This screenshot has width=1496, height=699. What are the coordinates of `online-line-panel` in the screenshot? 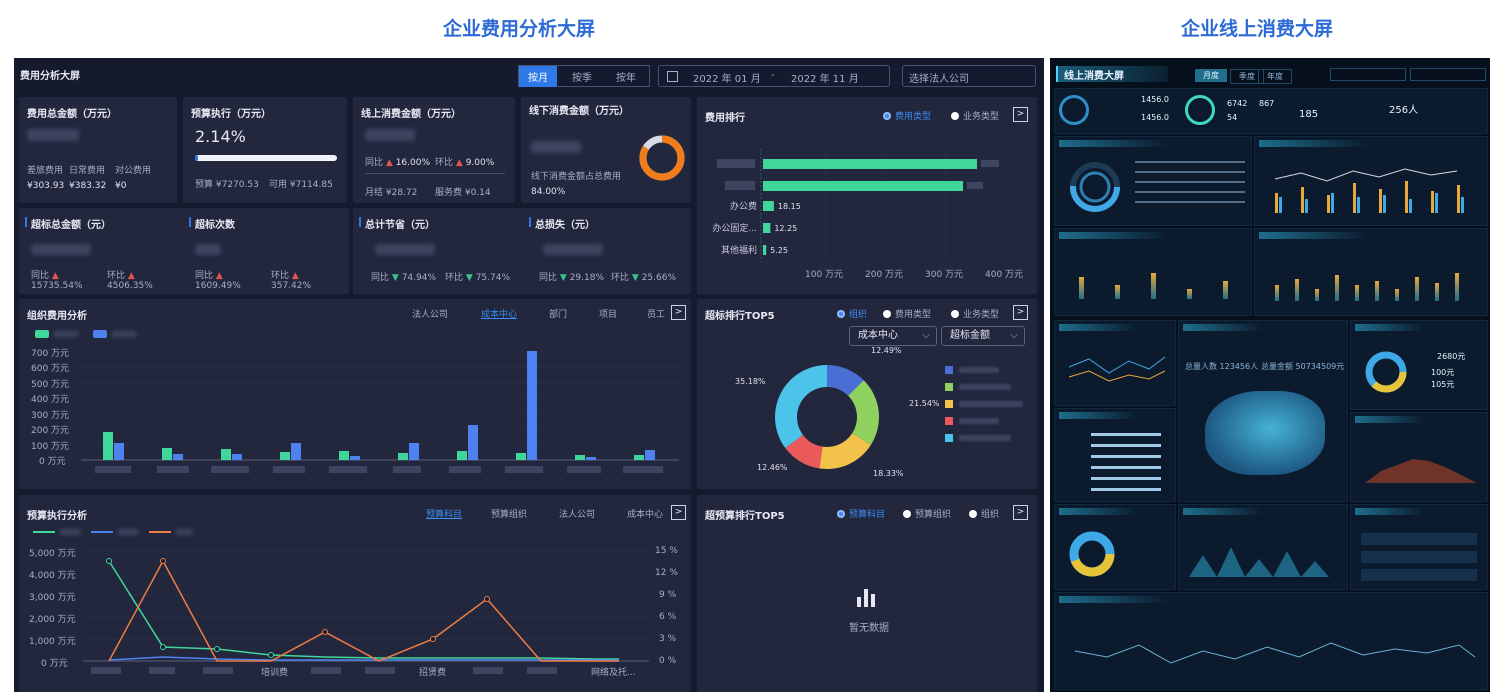 It's located at (1115, 363).